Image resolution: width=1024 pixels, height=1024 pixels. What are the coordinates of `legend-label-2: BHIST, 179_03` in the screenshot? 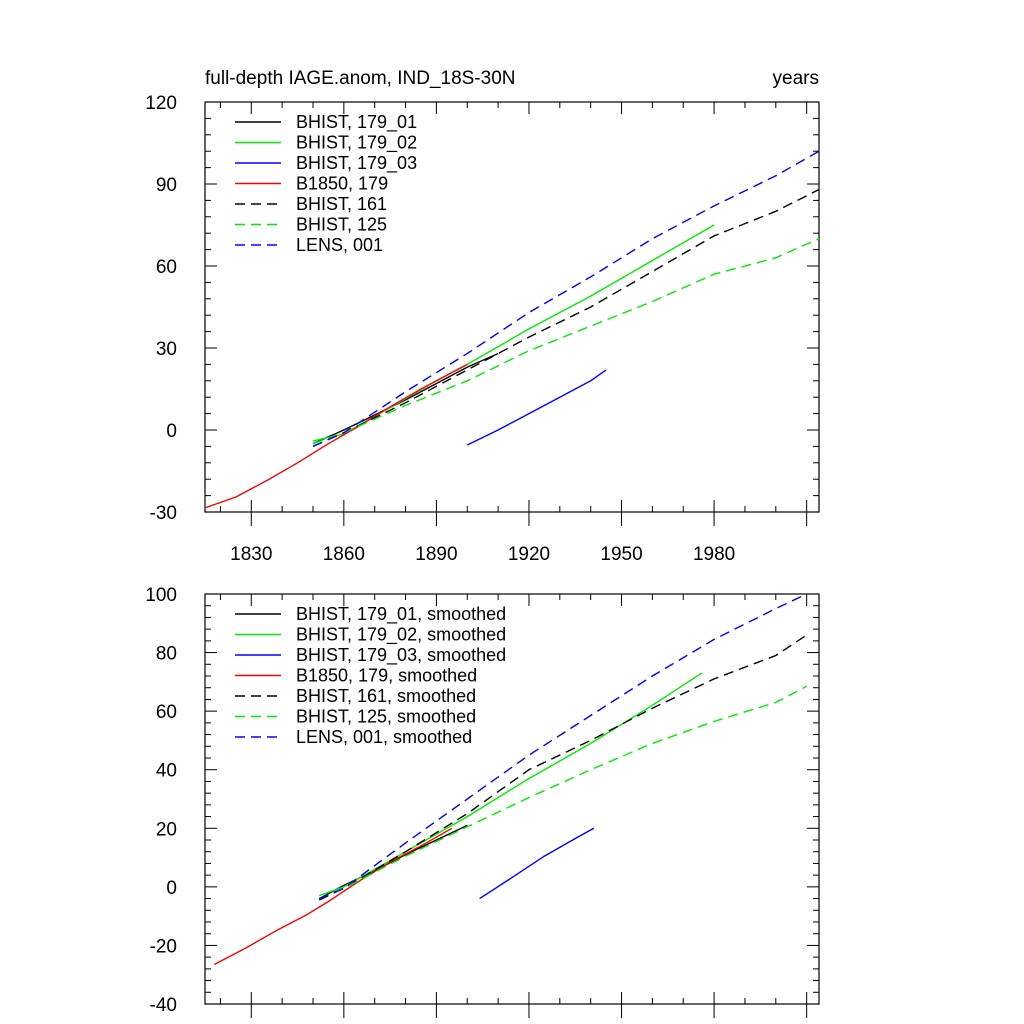 It's located at (356, 163).